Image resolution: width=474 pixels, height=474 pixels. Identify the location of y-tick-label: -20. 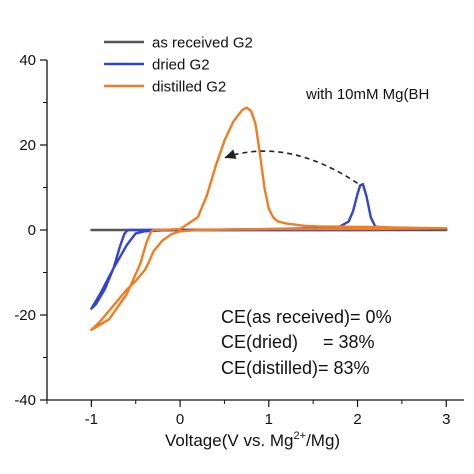
(25, 315).